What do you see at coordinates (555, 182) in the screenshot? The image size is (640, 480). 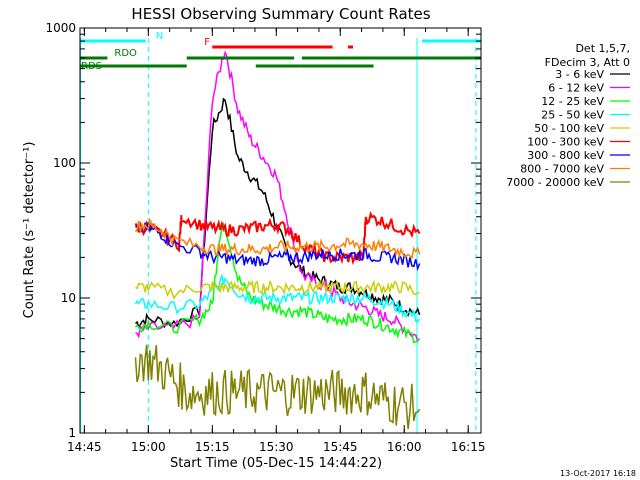 I see `legend-entry: 7000 - 20000 keV` at bounding box center [555, 182].